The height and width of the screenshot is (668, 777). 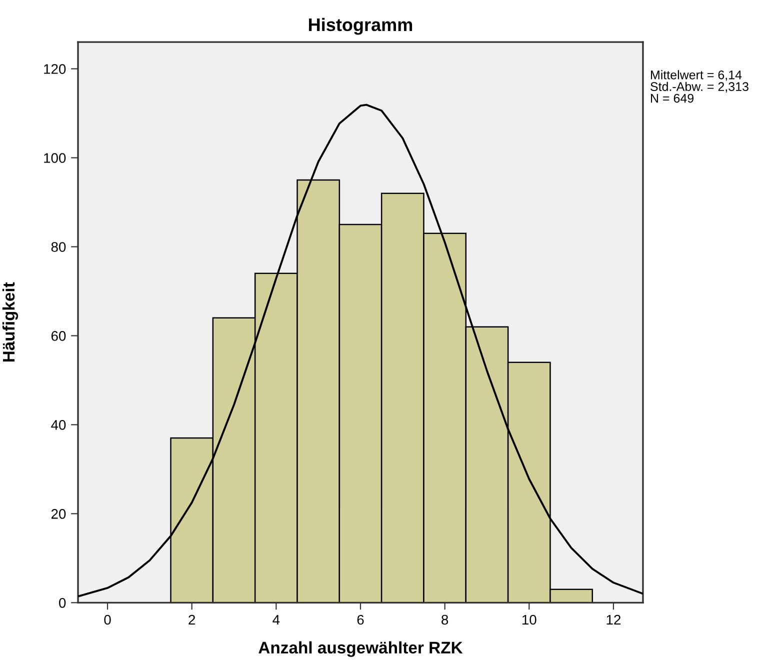 I want to click on y-tick-label: 40, so click(x=58, y=425).